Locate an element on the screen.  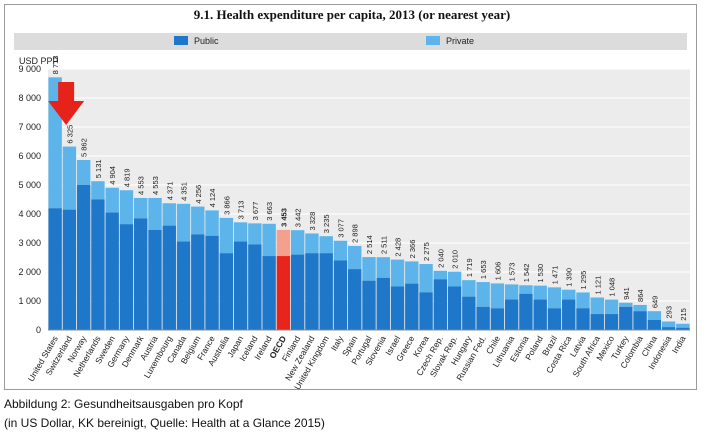
bar-private-switzerland is located at coordinates (69, 178).